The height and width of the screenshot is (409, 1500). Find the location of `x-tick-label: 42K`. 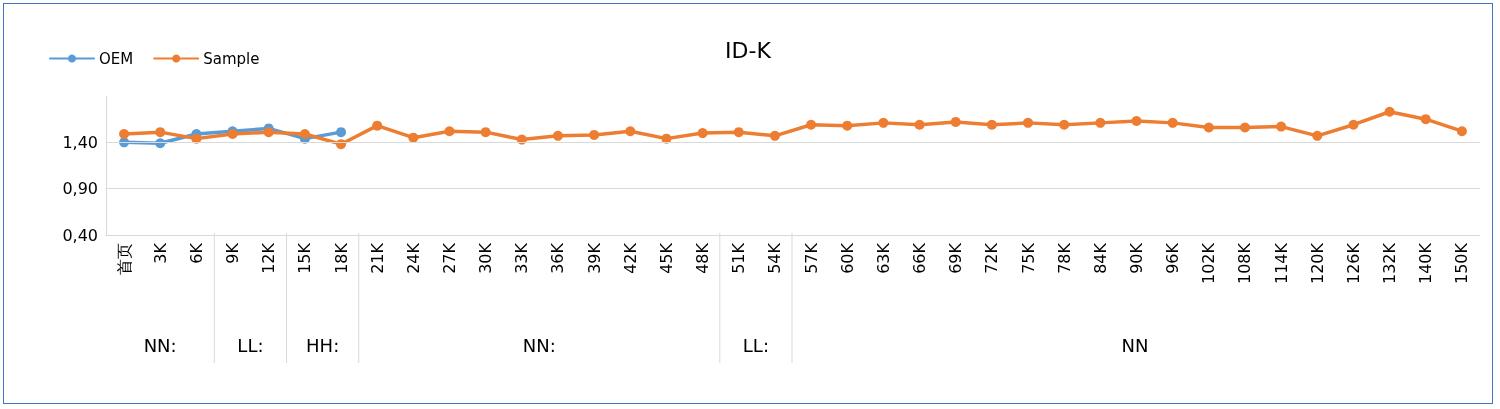

x-tick-label: 42K is located at coordinates (630, 258).